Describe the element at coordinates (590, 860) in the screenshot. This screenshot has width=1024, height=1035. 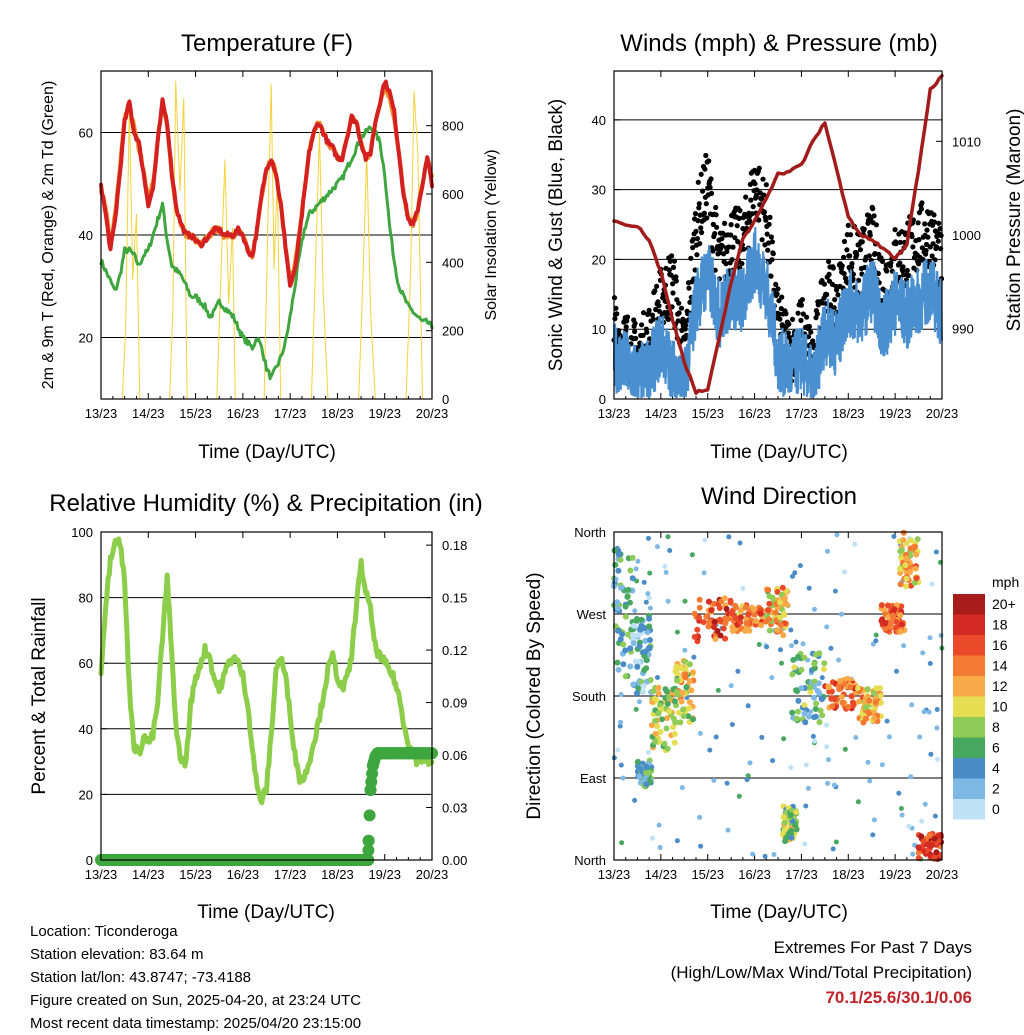
I see `y-tick-label: North` at that location.